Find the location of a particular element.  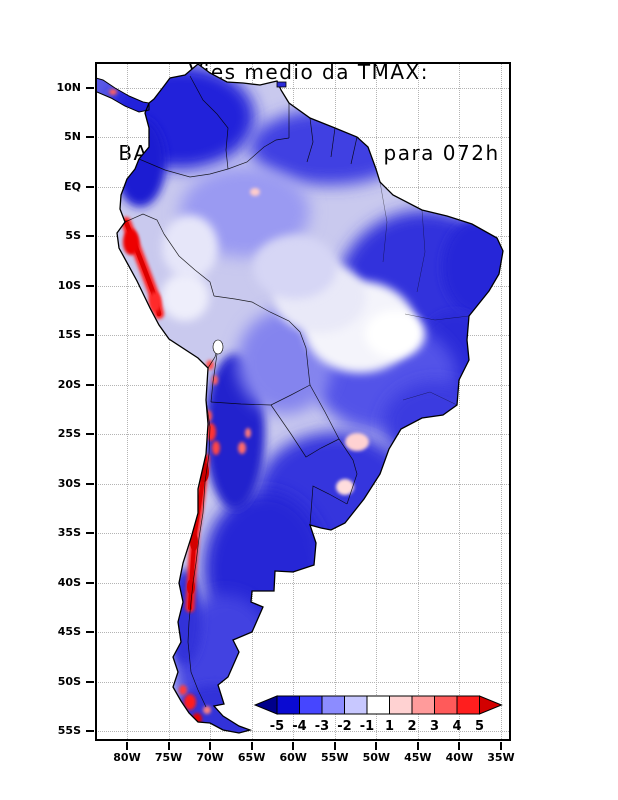

lat-tick-label: 30S is located at coordinates (69, 483).